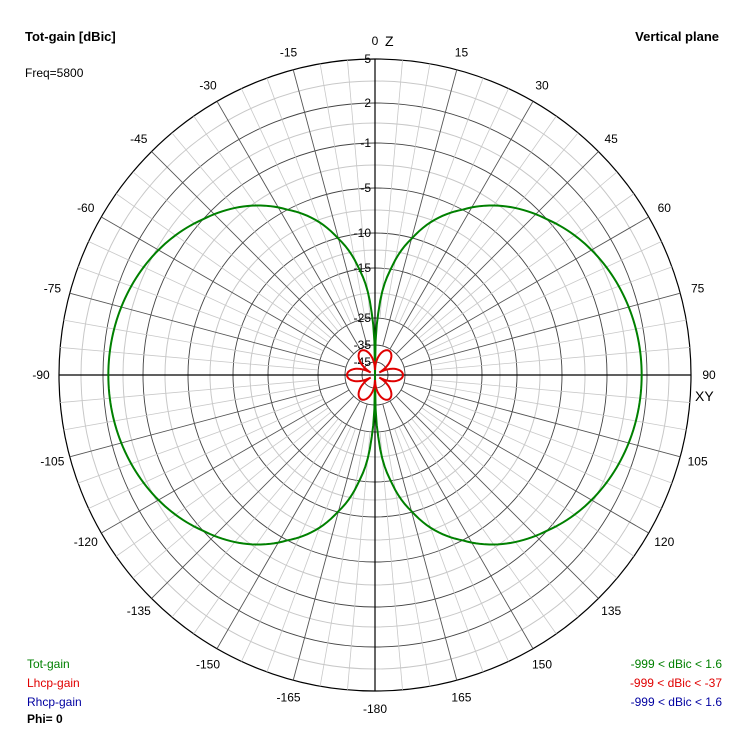 The image size is (750, 750). Describe the element at coordinates (41, 375) in the screenshot. I see `angle-tick-label: -90` at that location.